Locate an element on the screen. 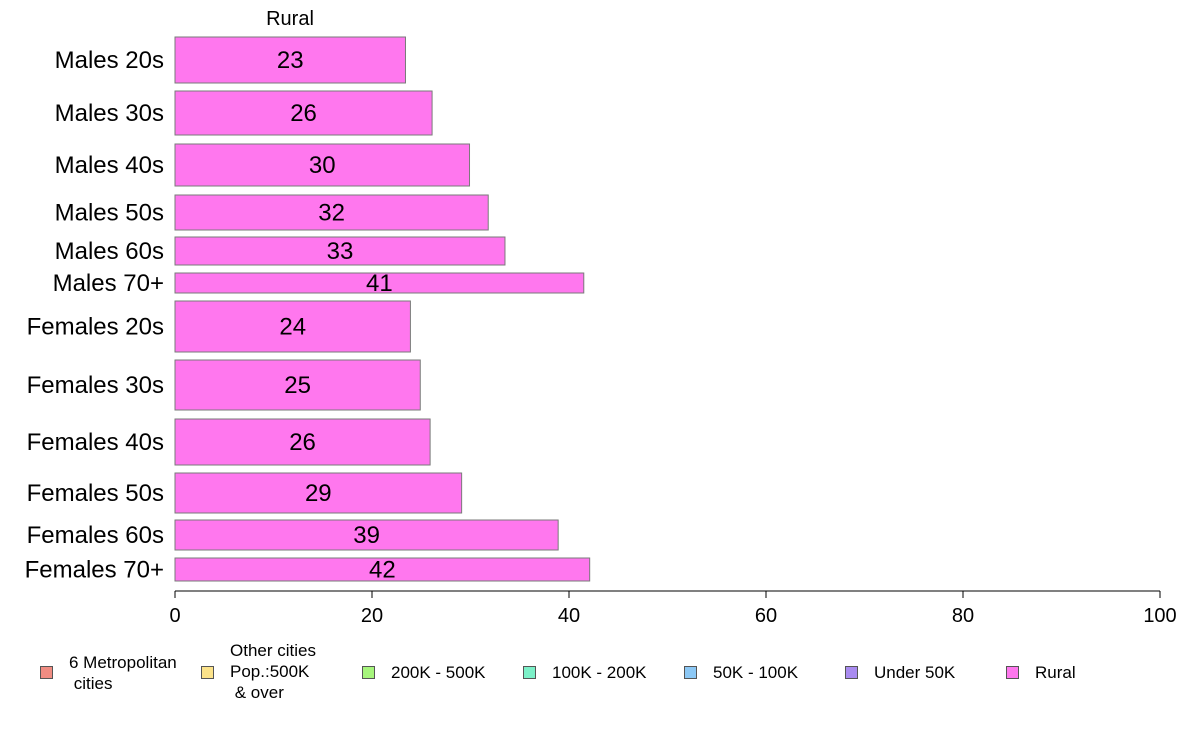 The width and height of the screenshot is (1188, 736). bar-value-label-females-20s: 24 is located at coordinates (292, 327).